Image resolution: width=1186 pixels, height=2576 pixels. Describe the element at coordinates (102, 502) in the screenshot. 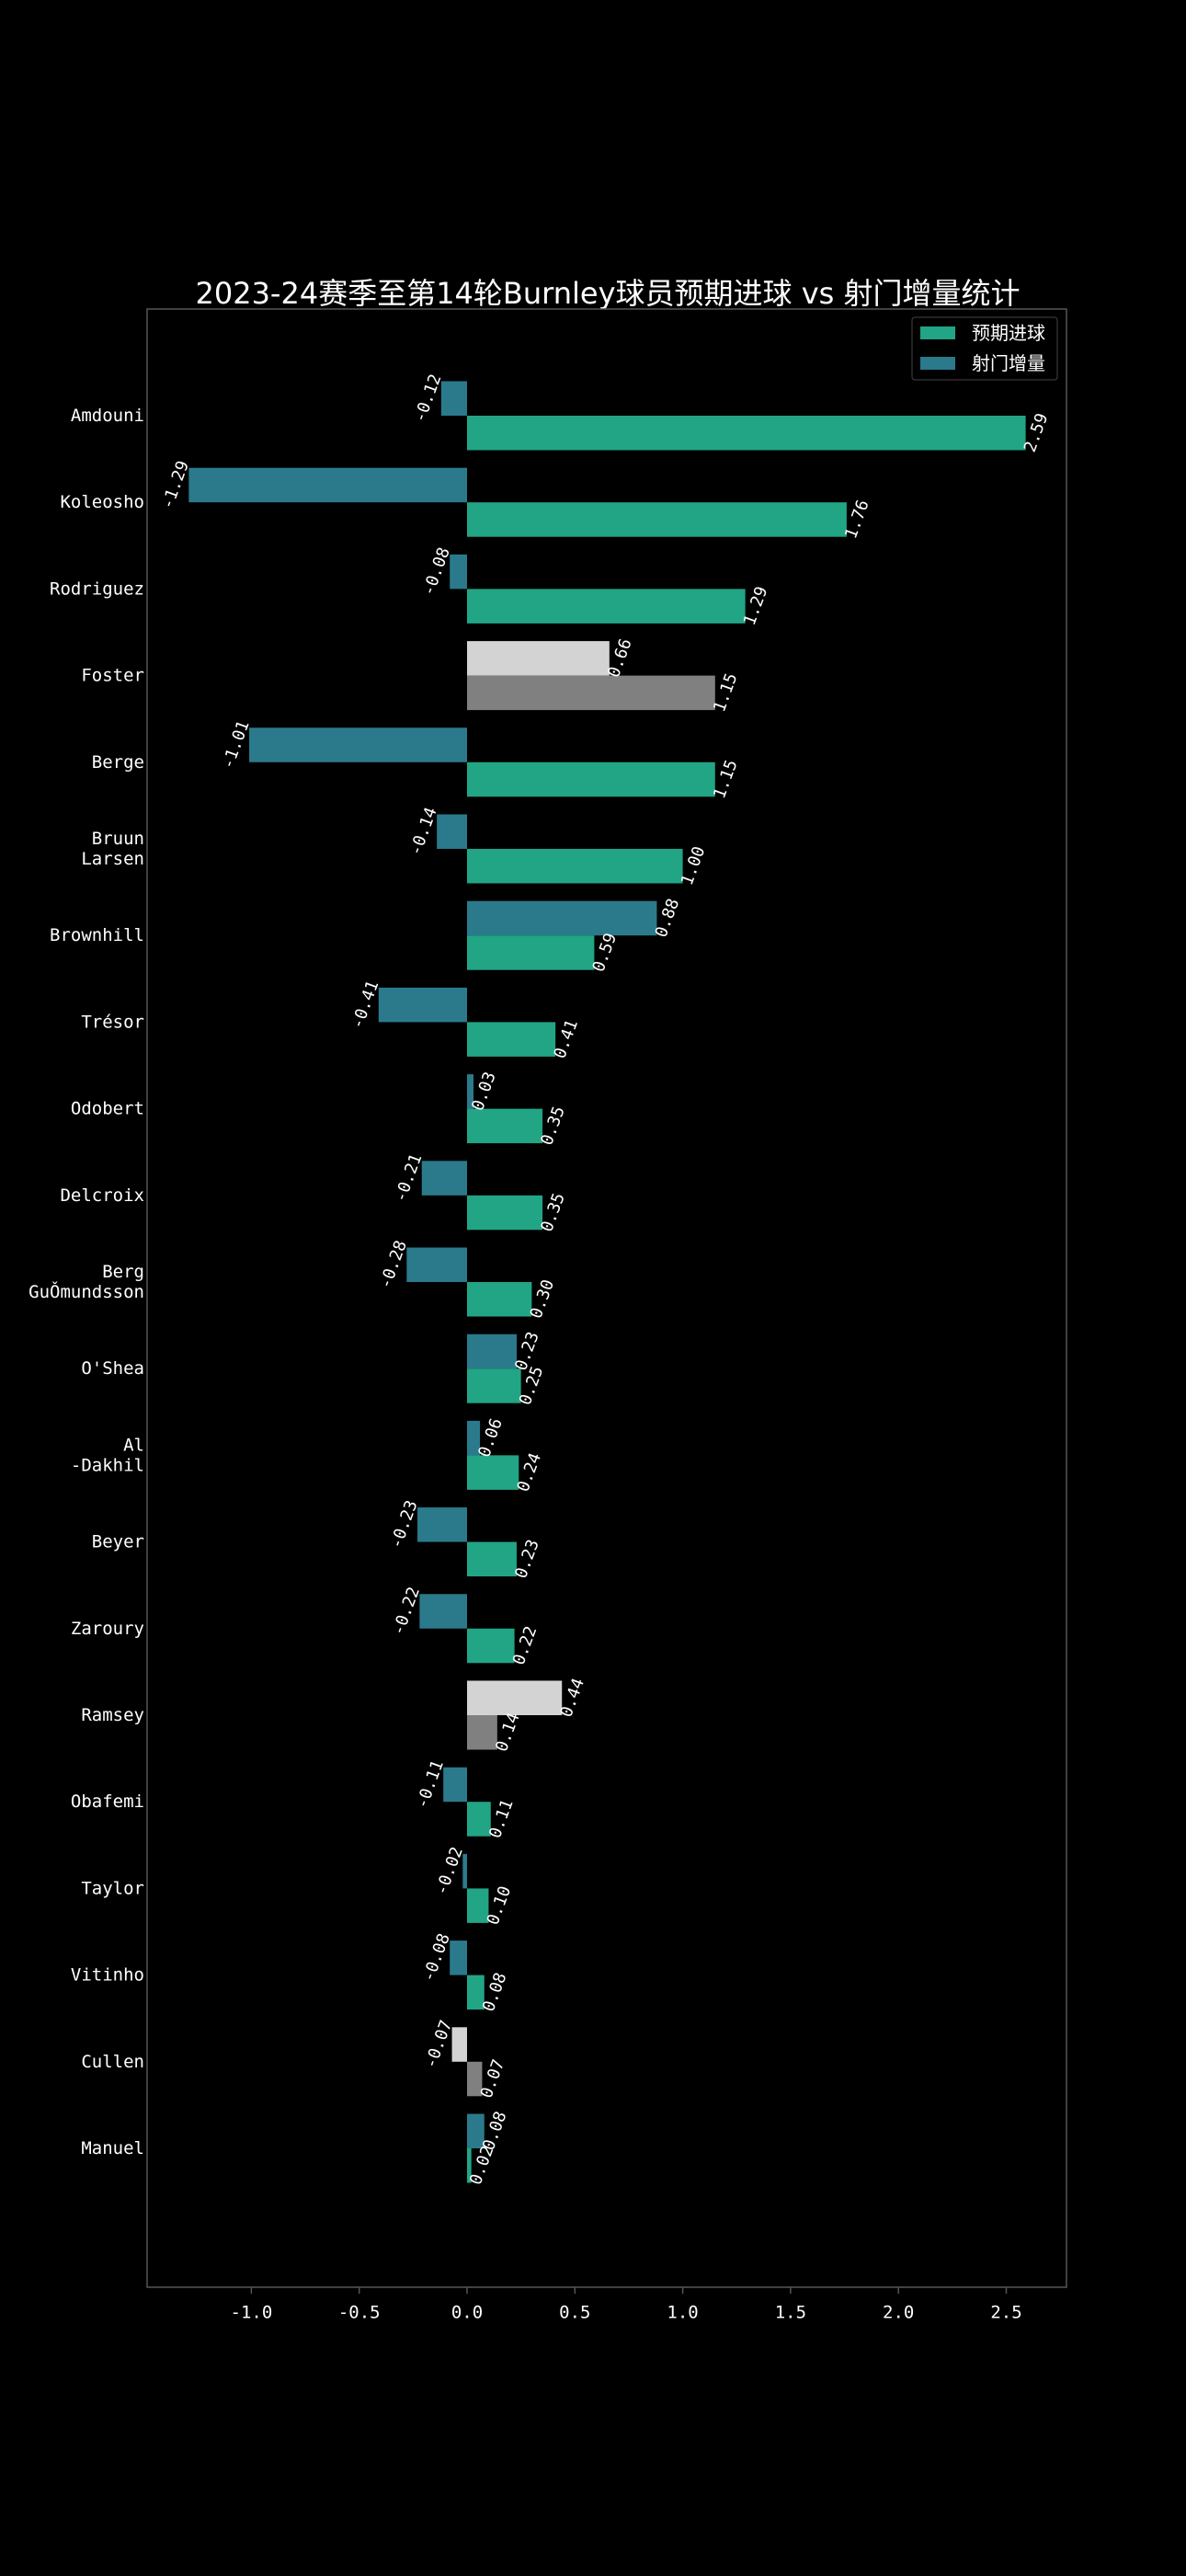

I see `category-label: Koleosho` at that location.